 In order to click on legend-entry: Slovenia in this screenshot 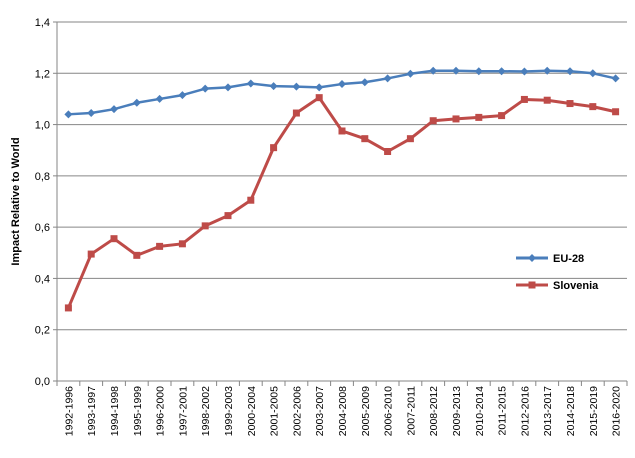, I will do `click(557, 286)`.